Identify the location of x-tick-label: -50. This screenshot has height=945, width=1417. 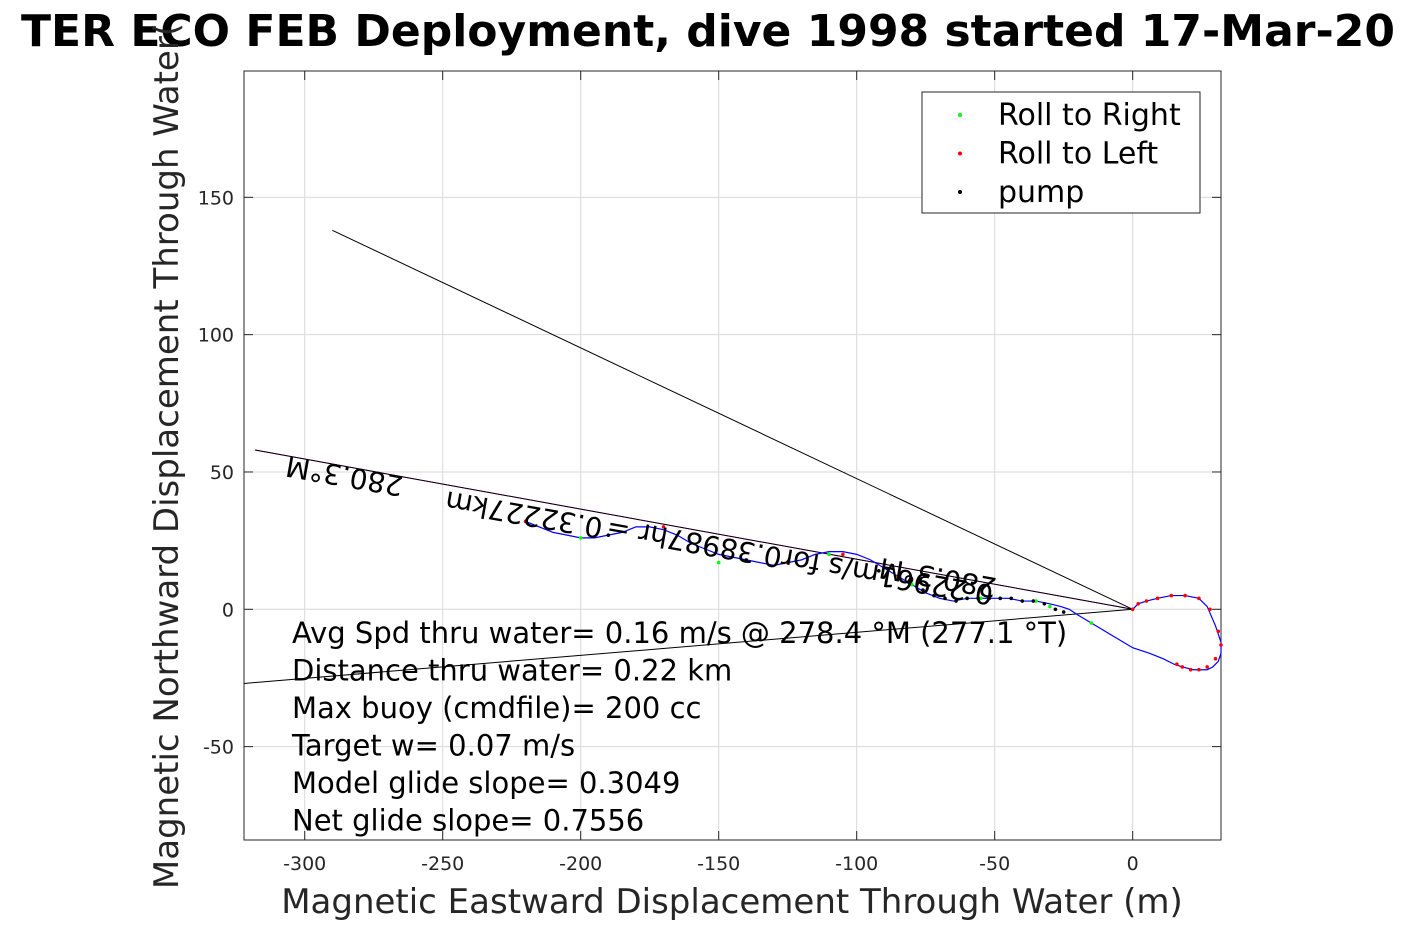
(994, 864).